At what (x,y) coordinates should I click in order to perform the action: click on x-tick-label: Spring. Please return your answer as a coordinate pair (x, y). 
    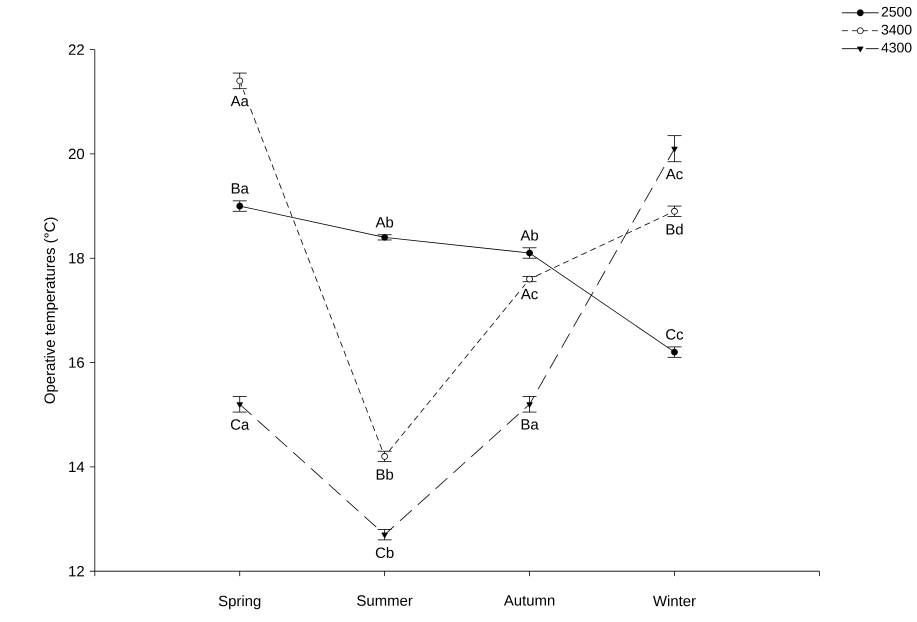
    Looking at the image, I should click on (239, 602).